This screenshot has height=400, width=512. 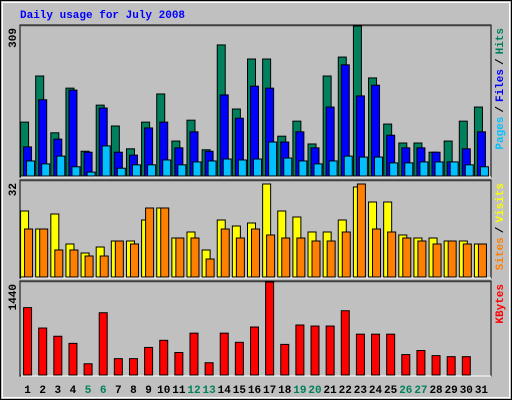 I want to click on x-tick-label: 28, so click(x=436, y=391).